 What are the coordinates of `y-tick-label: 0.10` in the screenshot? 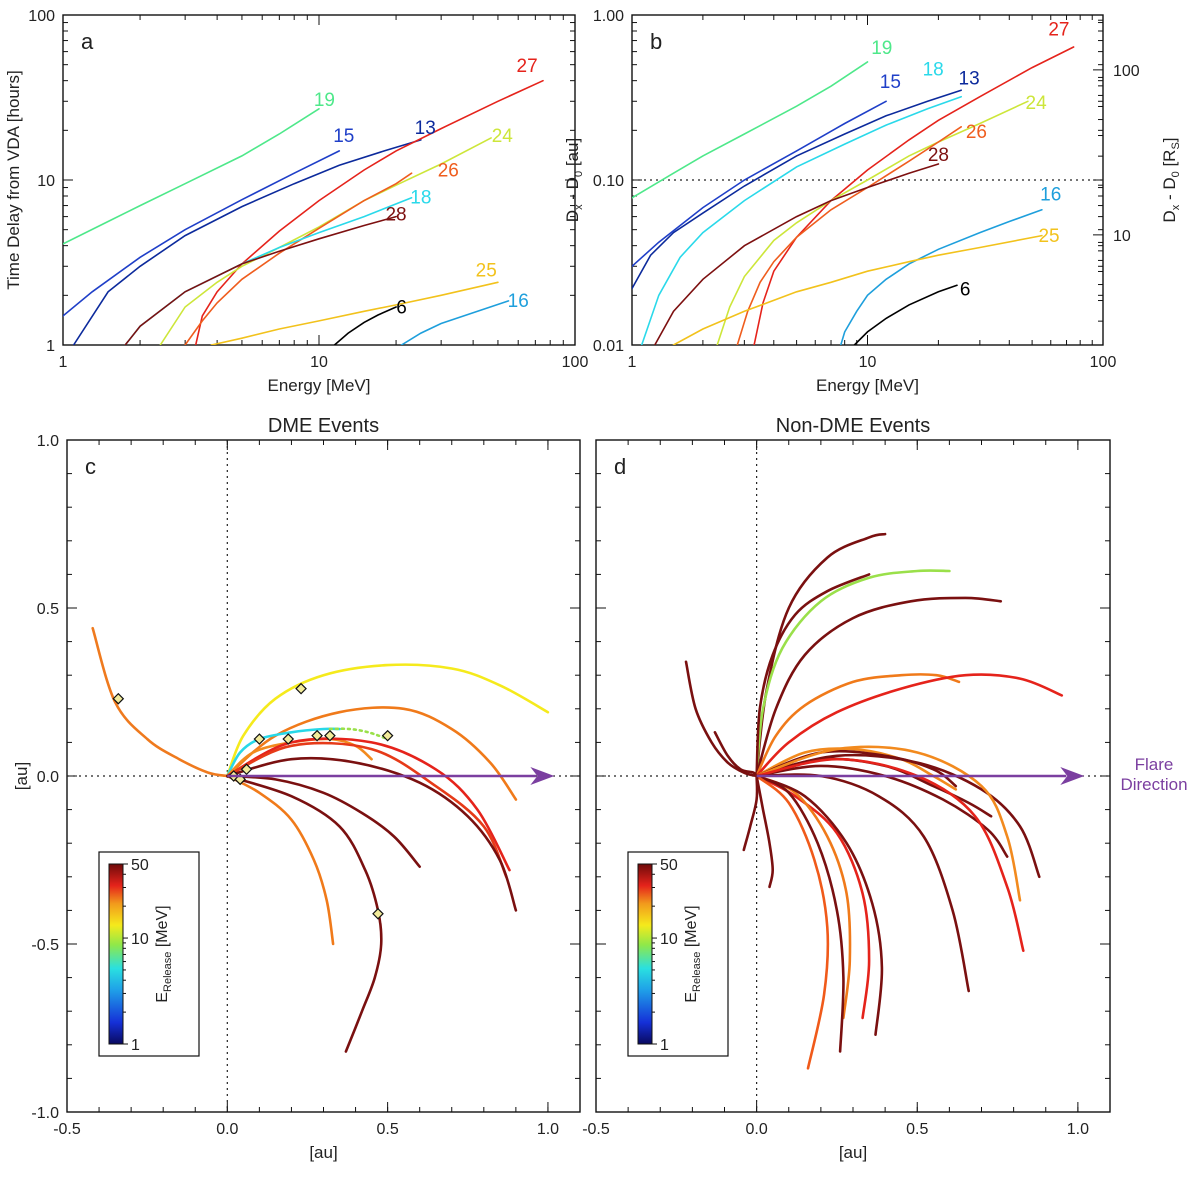 It's located at (608, 181).